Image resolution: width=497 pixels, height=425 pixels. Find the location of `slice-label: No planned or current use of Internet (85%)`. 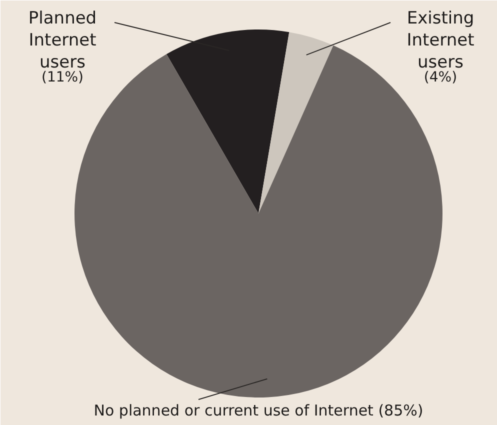

slice-label: No planned or current use of Internet (85%) is located at coordinates (259, 411).